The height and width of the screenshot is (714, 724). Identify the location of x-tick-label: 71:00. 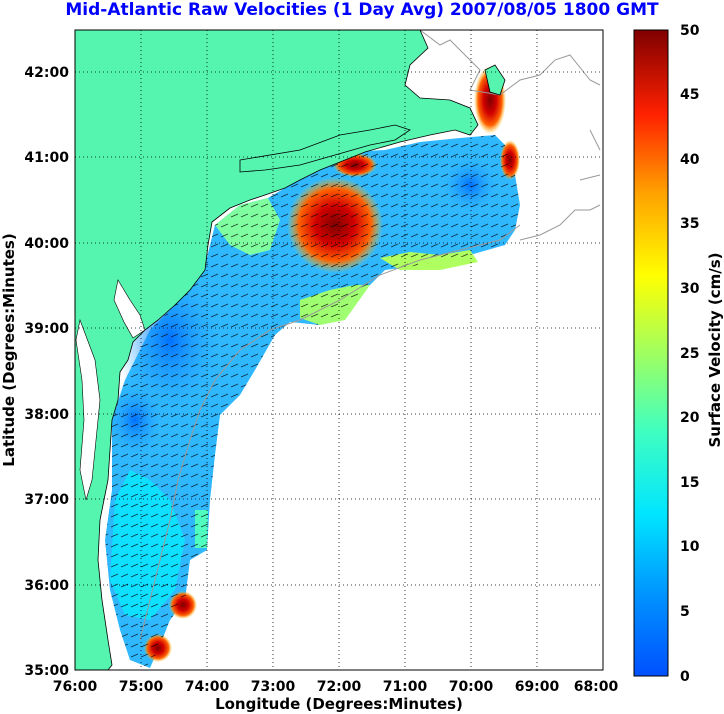
(405, 687).